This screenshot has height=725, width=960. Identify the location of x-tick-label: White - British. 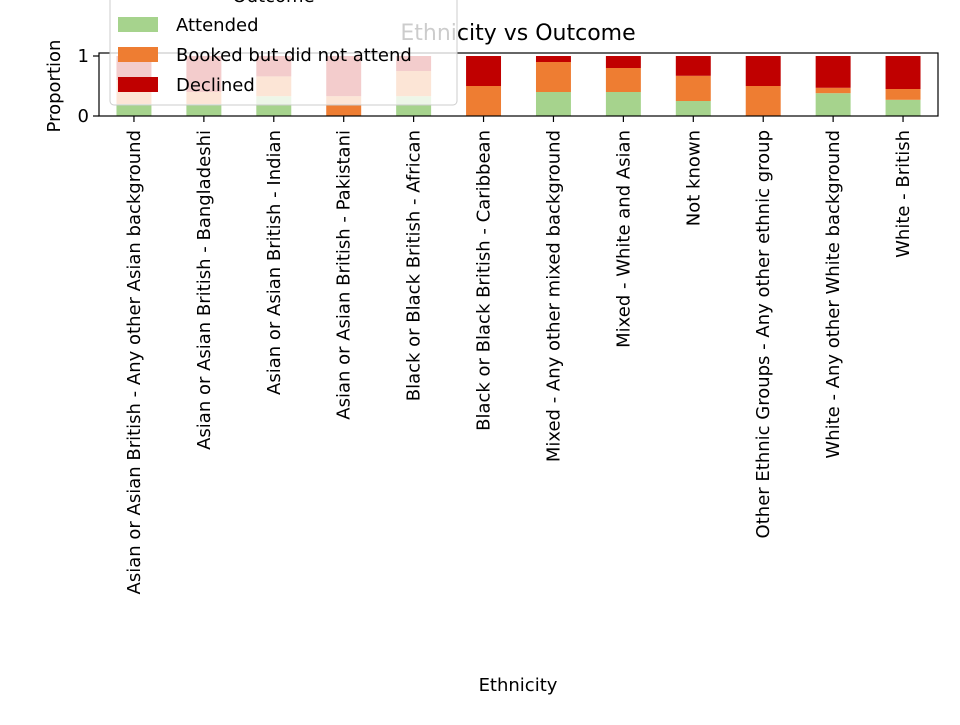
(903, 194).